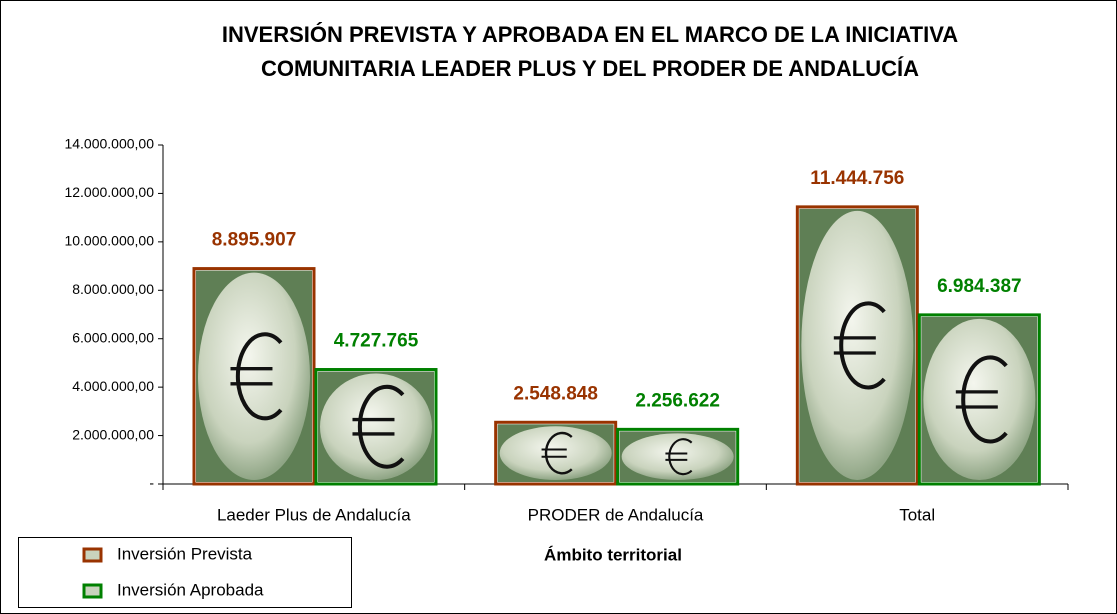 This screenshot has width=1117, height=614. I want to click on data-label: 2.548.848, so click(555, 393).